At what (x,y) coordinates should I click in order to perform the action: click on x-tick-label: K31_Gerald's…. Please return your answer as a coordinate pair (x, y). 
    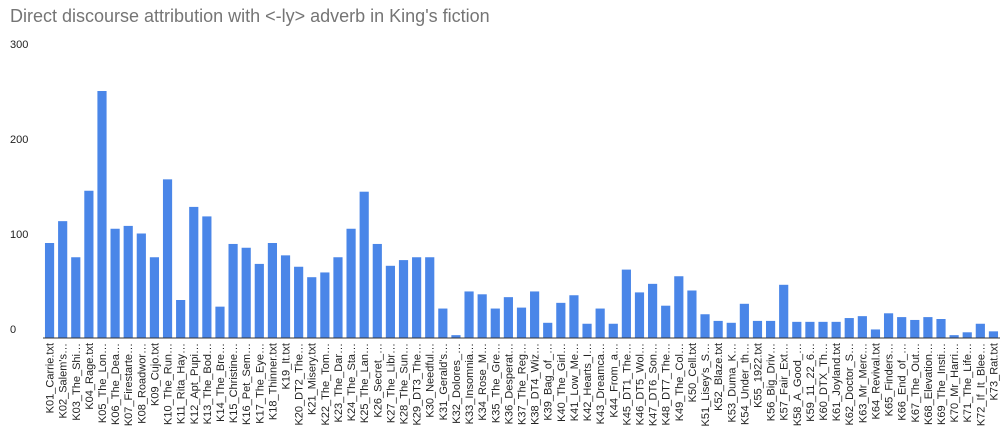
    Looking at the image, I should click on (444, 381).